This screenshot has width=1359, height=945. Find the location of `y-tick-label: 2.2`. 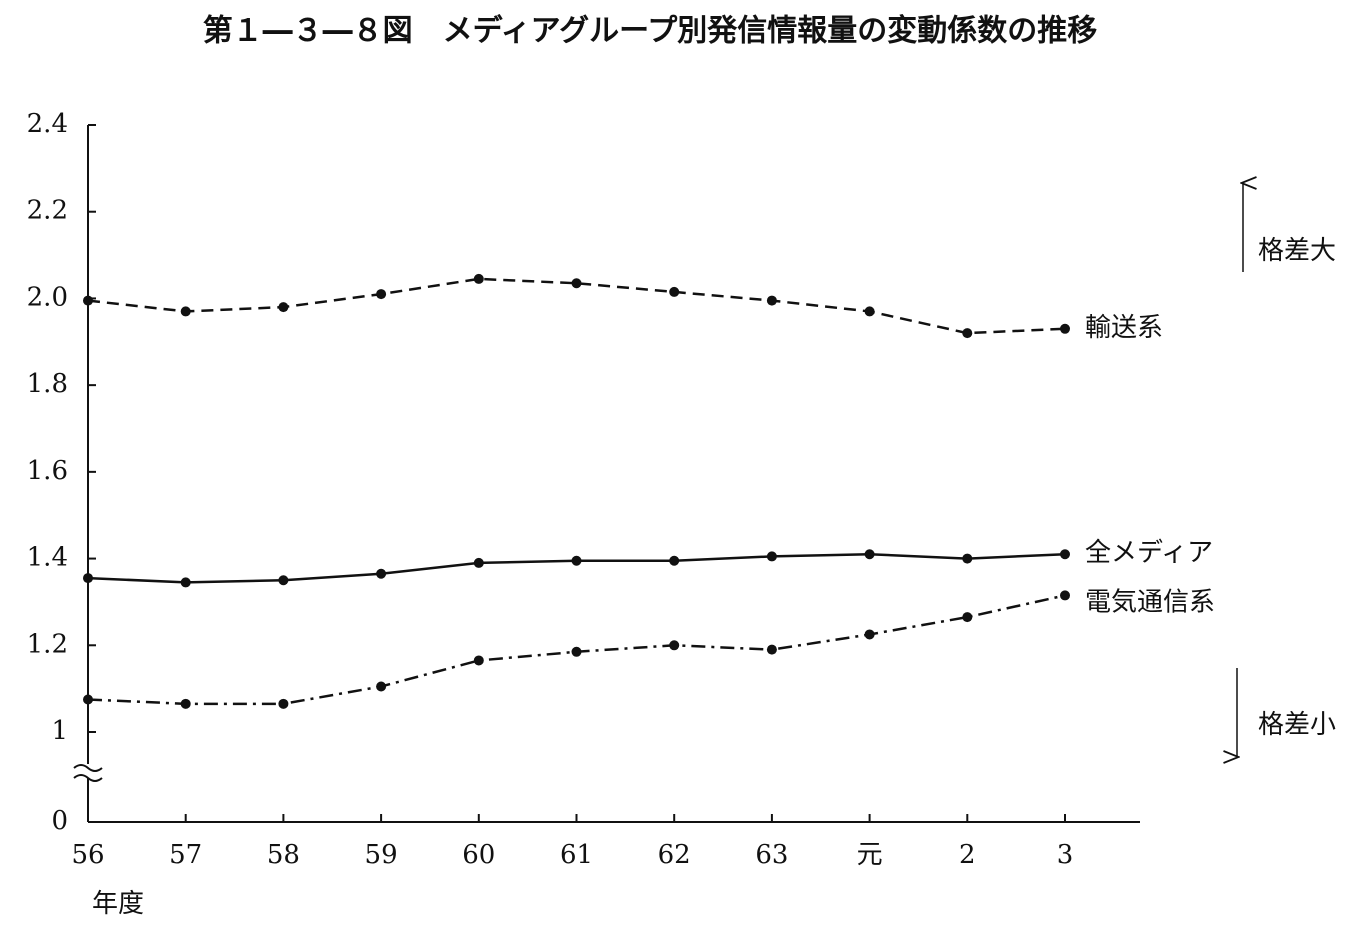

y-tick-label: 2.2 is located at coordinates (47, 211).